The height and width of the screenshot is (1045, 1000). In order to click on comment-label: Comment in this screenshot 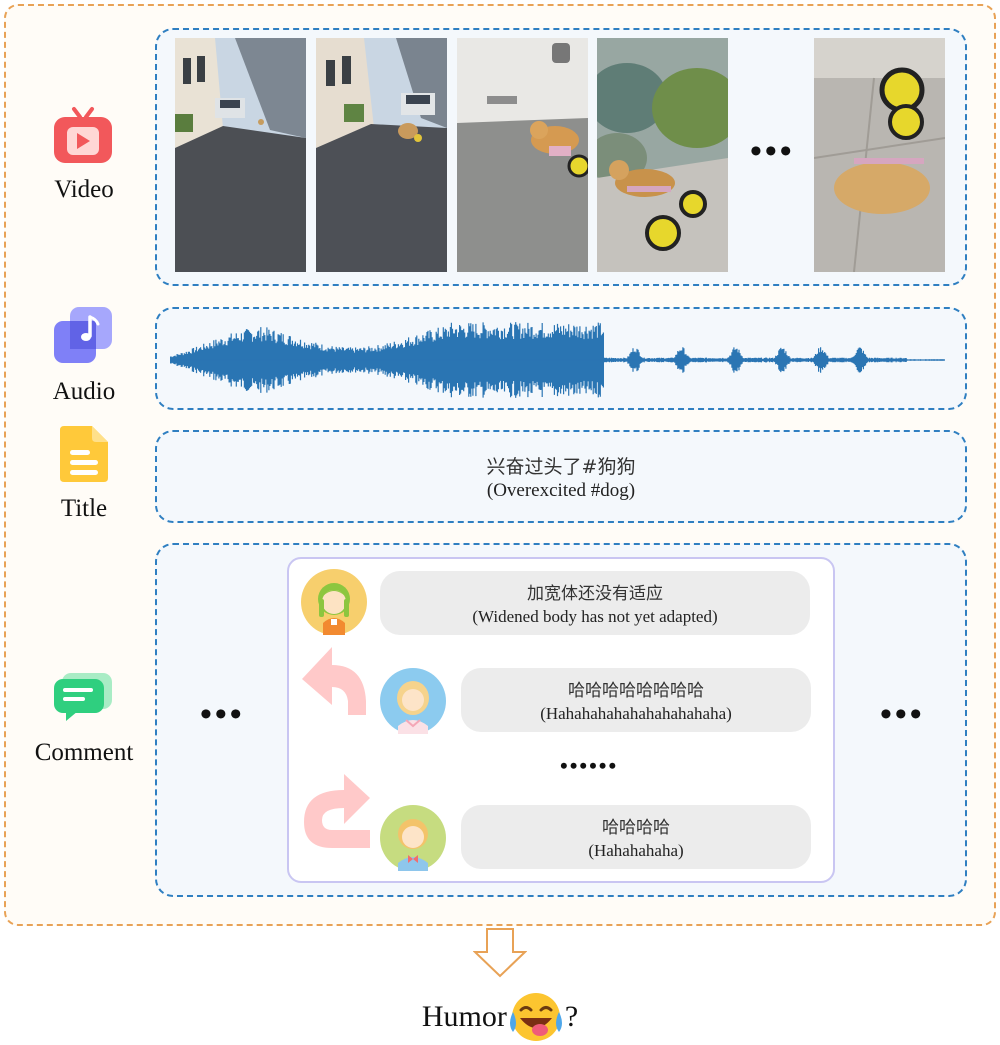, I will do `click(84, 752)`.